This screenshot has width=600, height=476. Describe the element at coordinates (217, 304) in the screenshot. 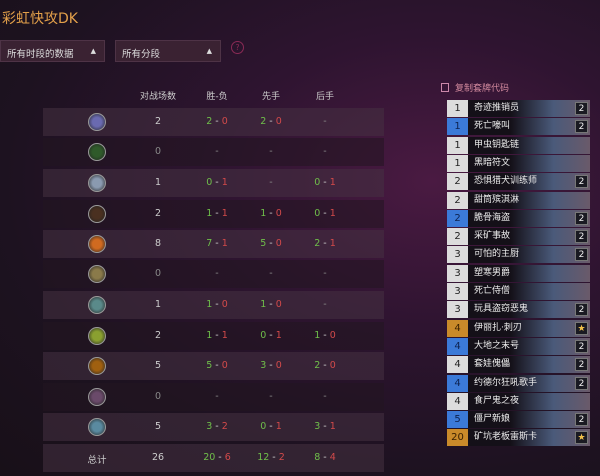

I see `win-loss: 1 - 0` at that location.